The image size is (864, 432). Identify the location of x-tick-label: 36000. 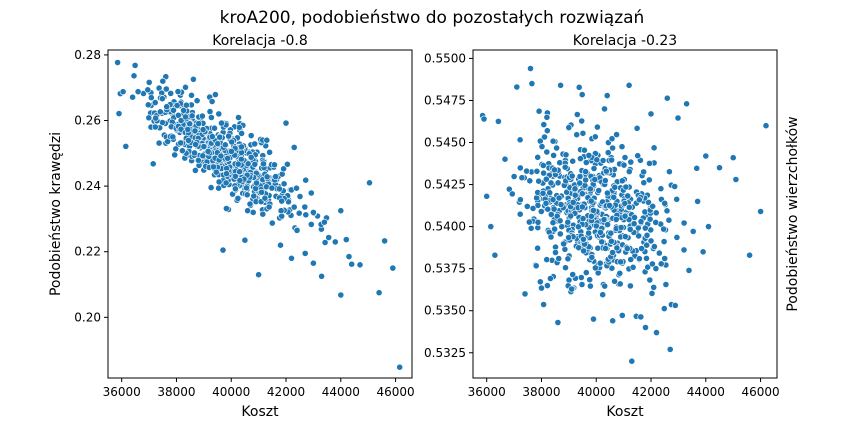
(487, 392).